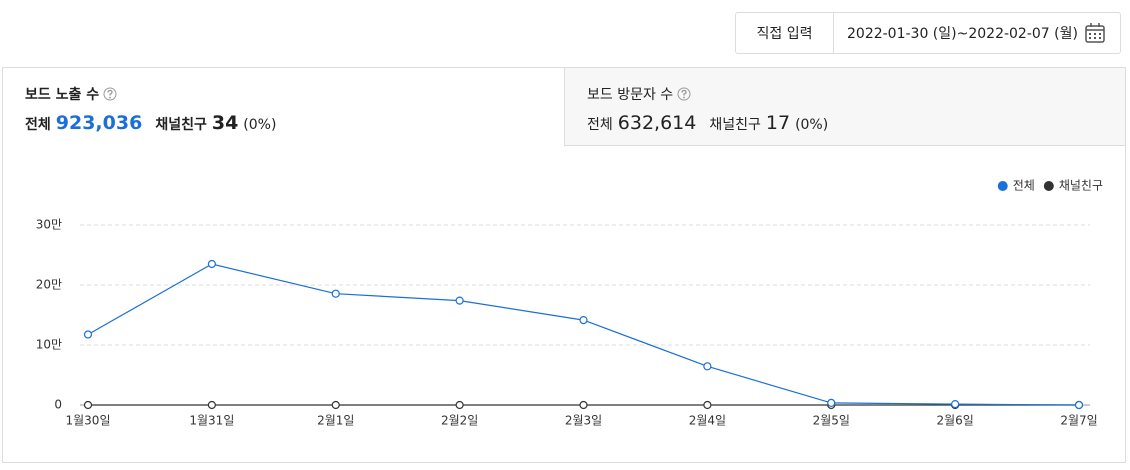  What do you see at coordinates (657, 123) in the screenshot?
I see `total-value: 632,614` at bounding box center [657, 123].